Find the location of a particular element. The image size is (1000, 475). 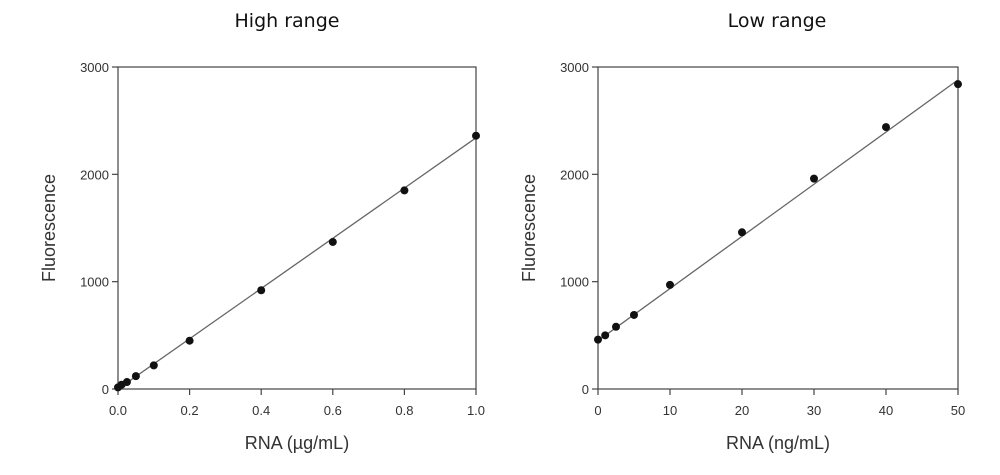

x-tick-label: 0.6 is located at coordinates (333, 410).